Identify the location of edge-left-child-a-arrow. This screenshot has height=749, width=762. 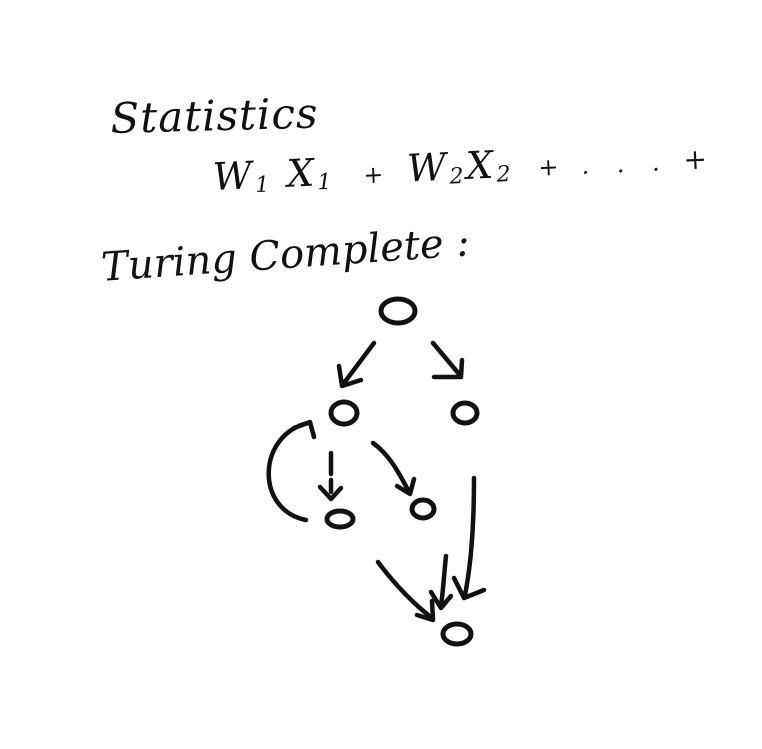
(330, 476).